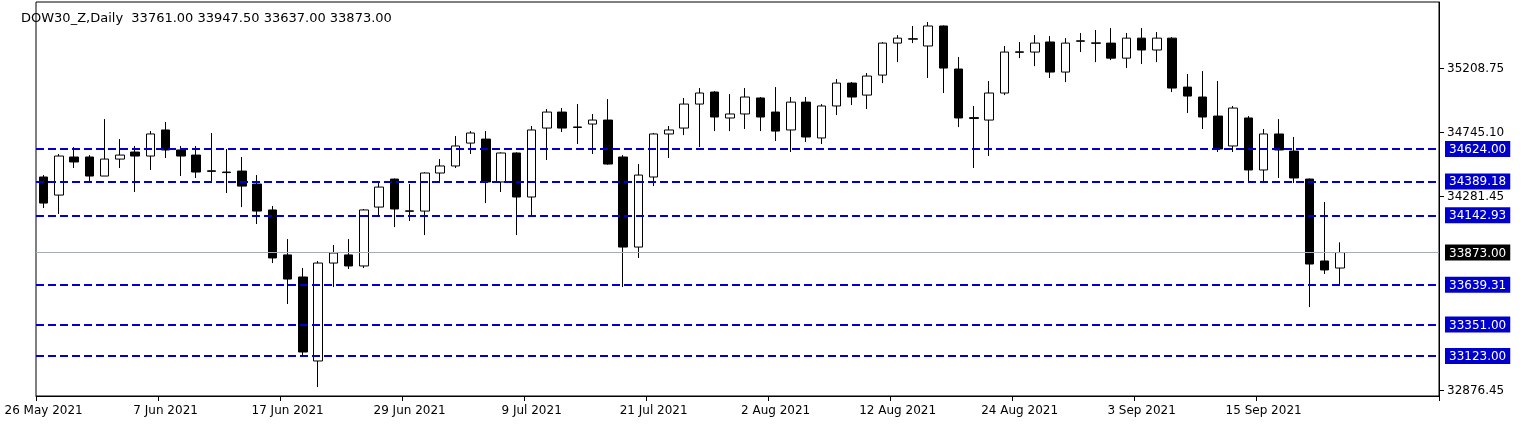 The height and width of the screenshot is (432, 1536). What do you see at coordinates (531, 410) in the screenshot?
I see `x-tick-label: 9 Jul 2021` at bounding box center [531, 410].